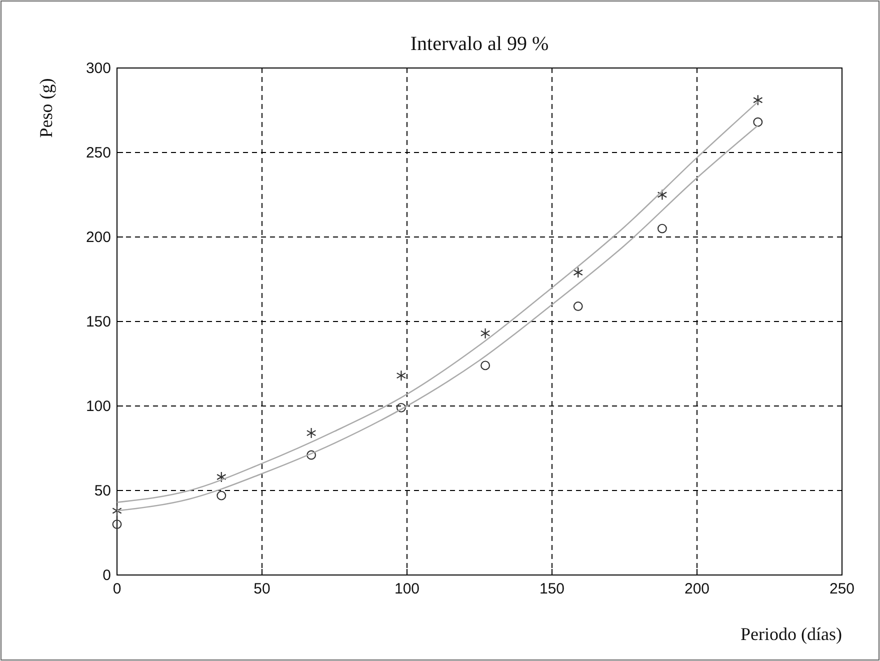 The width and height of the screenshot is (880, 661). Describe the element at coordinates (842, 589) in the screenshot. I see `x-tick-label: 250` at that location.